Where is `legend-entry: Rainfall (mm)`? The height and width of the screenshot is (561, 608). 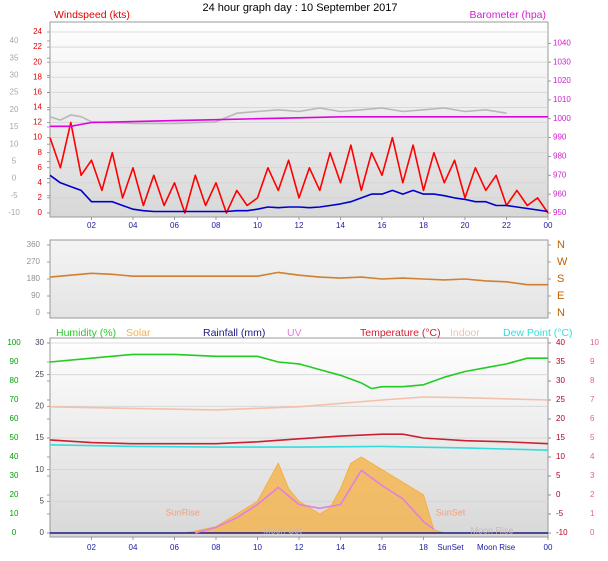
legend-entry: Rainfall (mm) is located at coordinates (234, 333).